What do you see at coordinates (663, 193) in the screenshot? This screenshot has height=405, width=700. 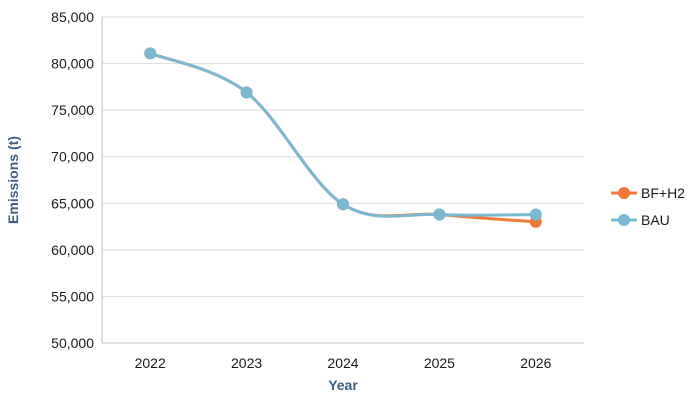 I see `legend-label: BF+H2` at bounding box center [663, 193].